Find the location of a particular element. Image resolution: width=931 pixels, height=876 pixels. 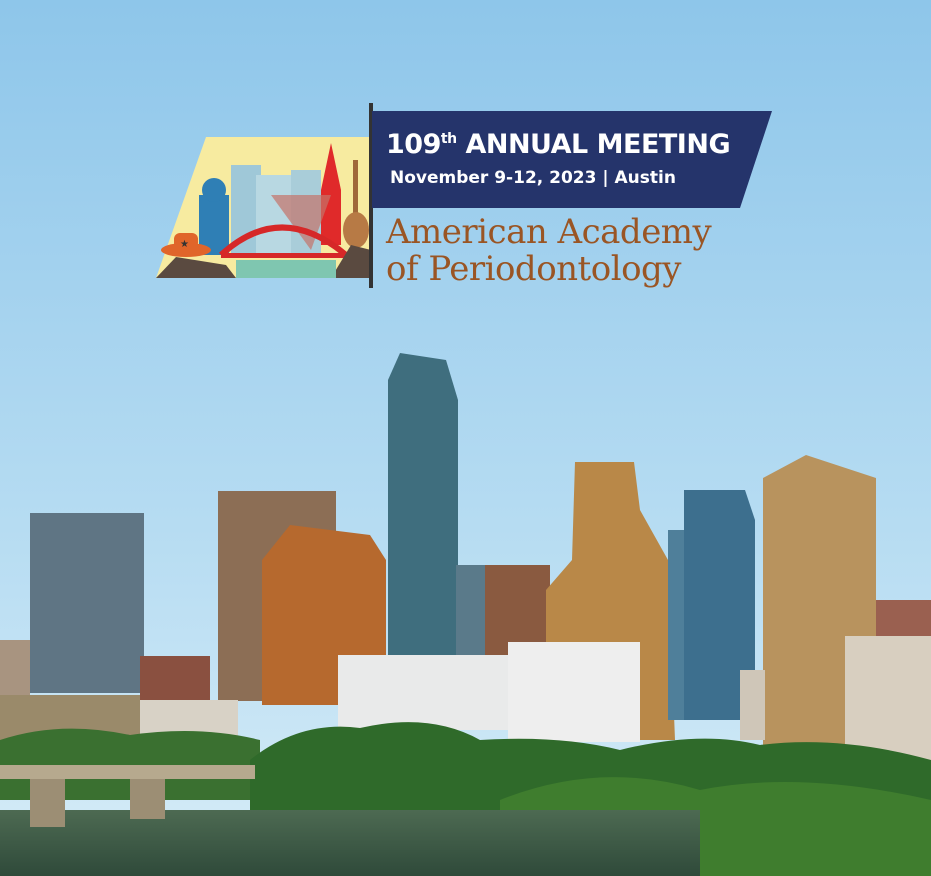

guitar-icon is located at coordinates (356, 204).